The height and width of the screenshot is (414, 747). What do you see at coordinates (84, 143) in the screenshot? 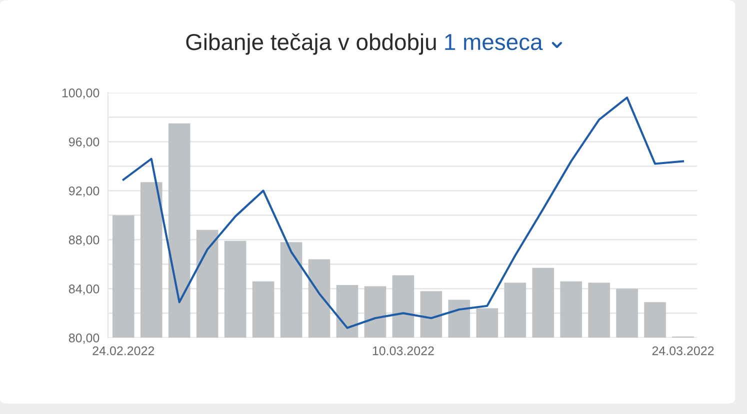
I see `y-tick-label: 96,00` at bounding box center [84, 143].